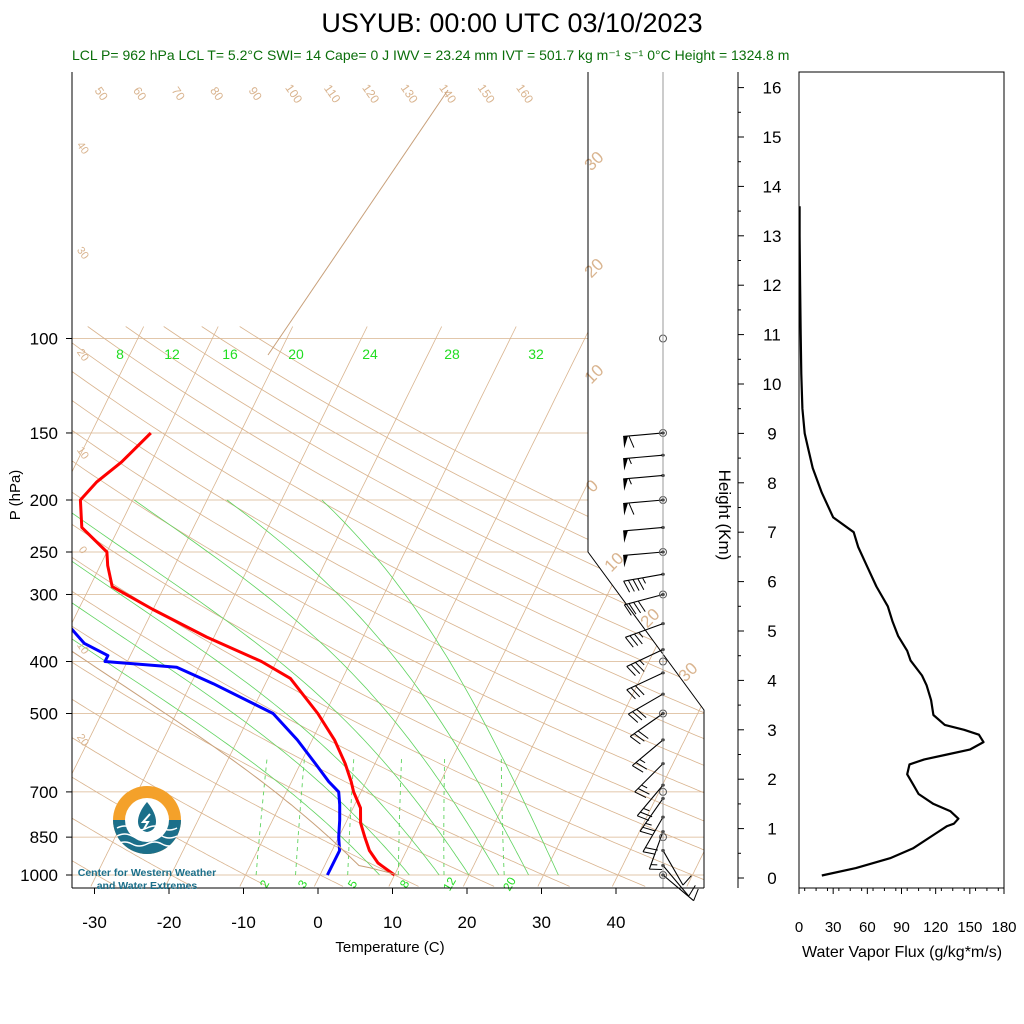 The height and width of the screenshot is (1024, 1024). I want to click on height-tick-label: 8, so click(771, 483).